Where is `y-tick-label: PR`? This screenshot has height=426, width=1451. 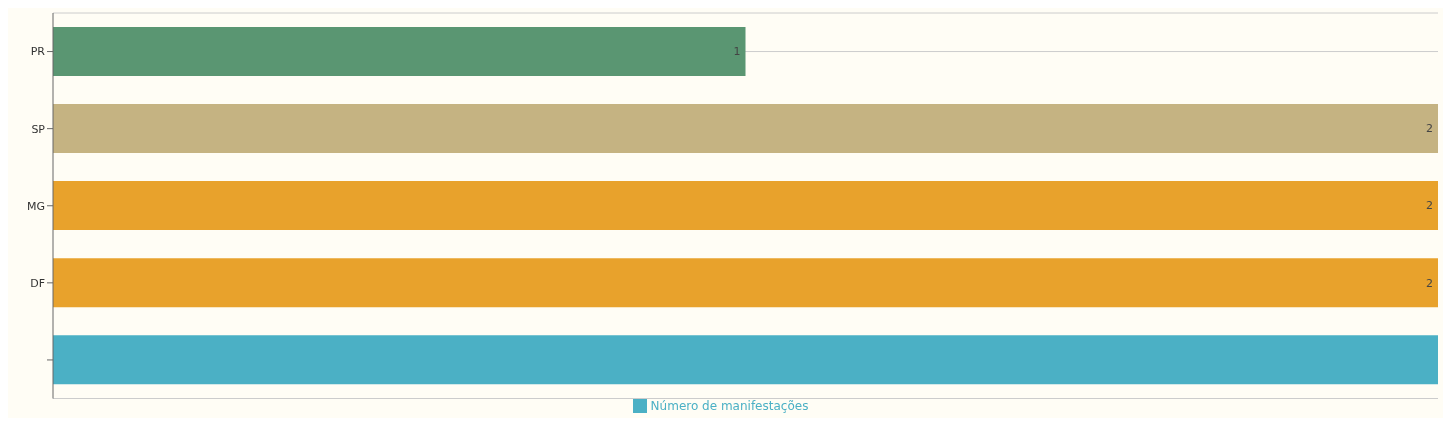 y-tick-label: PR is located at coordinates (38, 52).